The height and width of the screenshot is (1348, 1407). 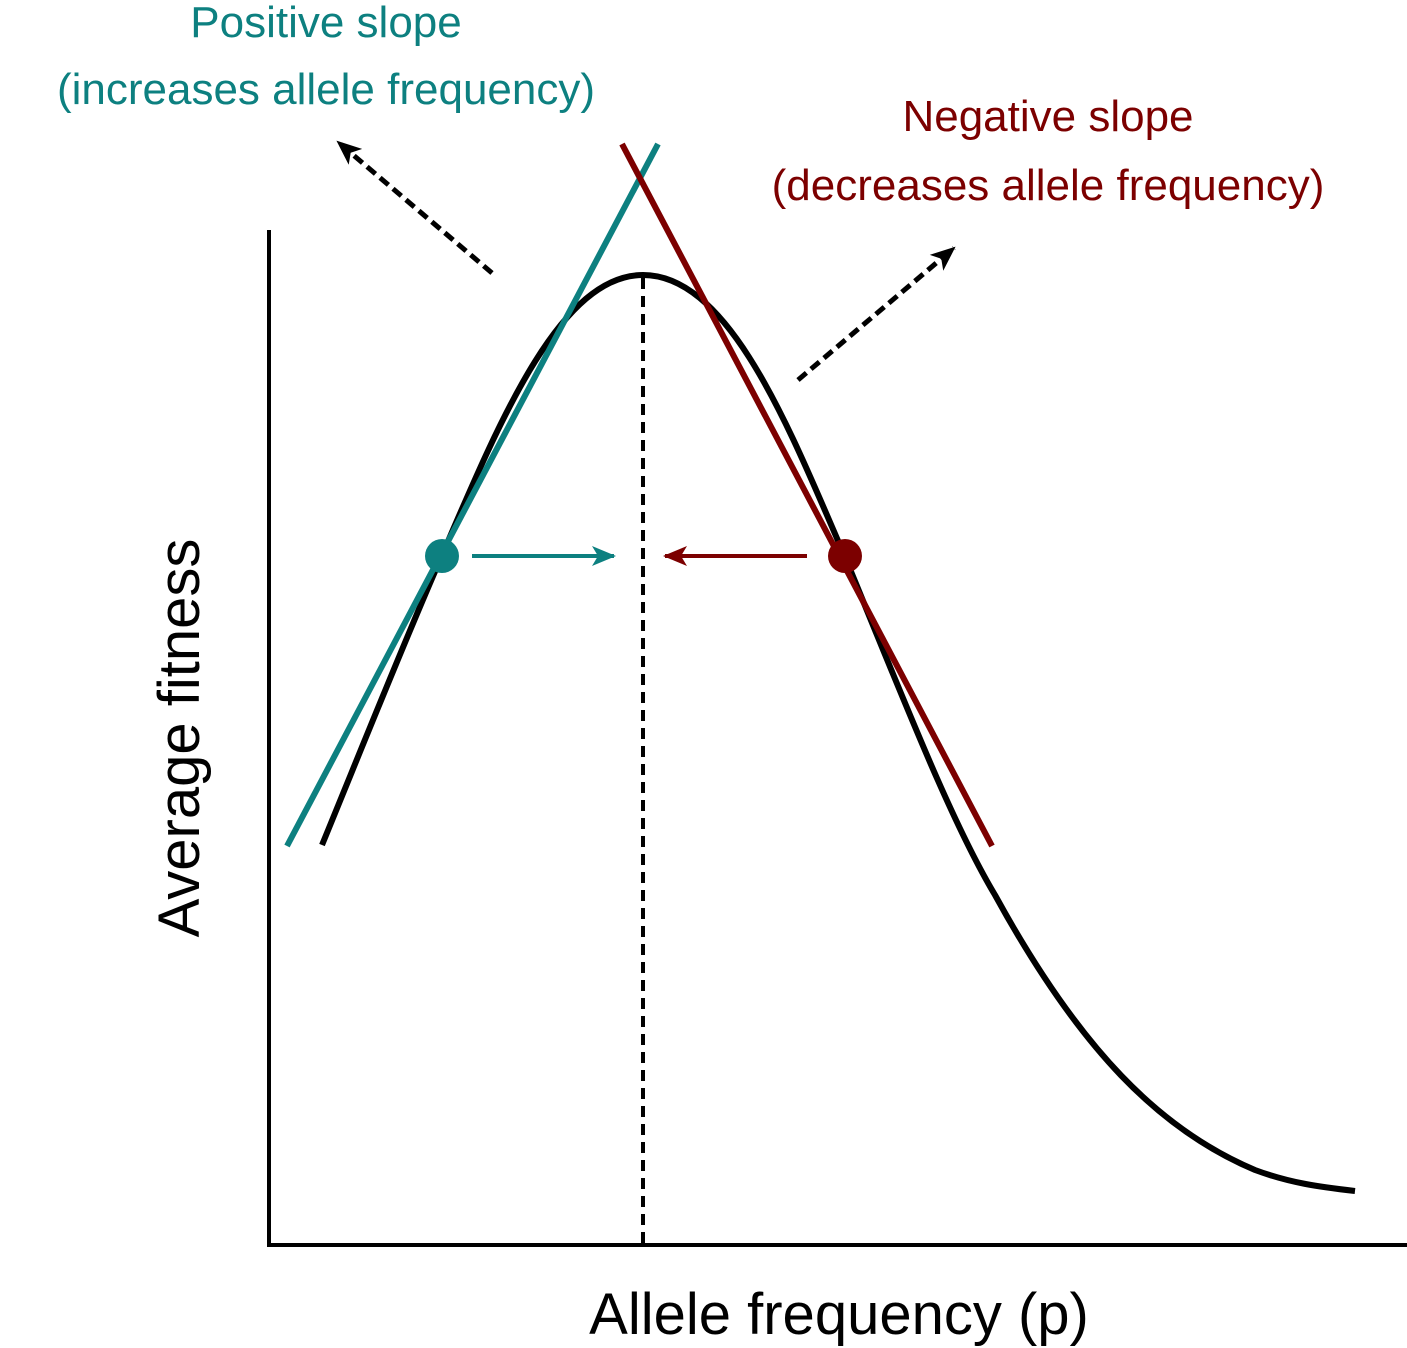 What do you see at coordinates (845, 556) in the screenshot?
I see `negative-slope-point` at bounding box center [845, 556].